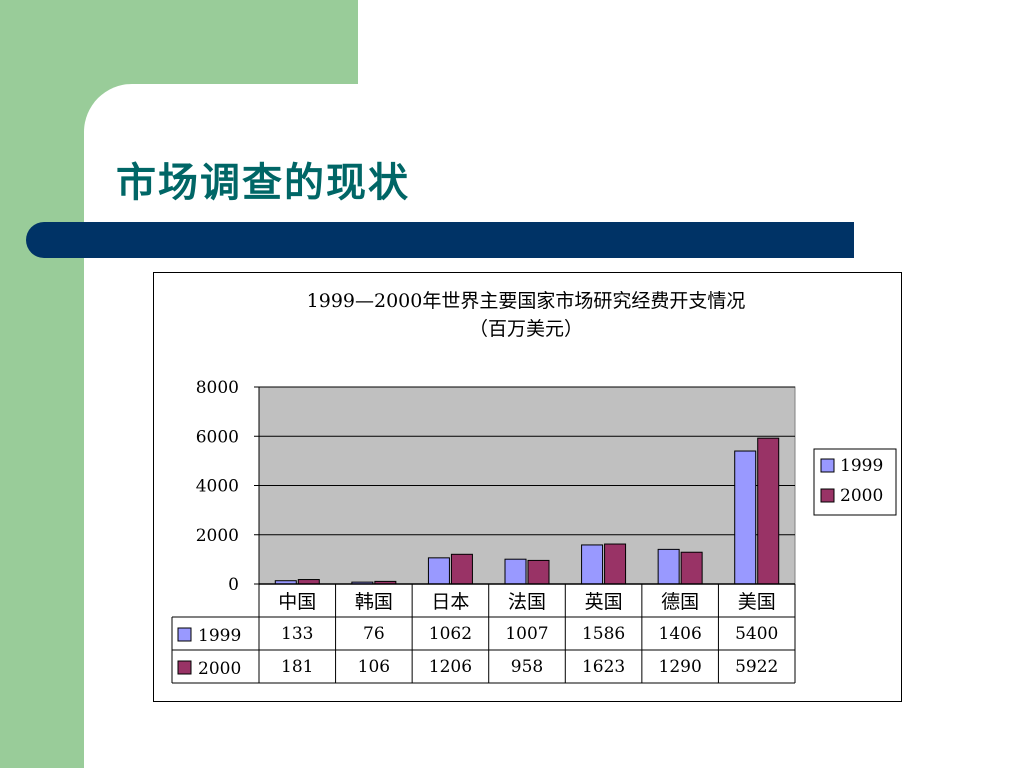  What do you see at coordinates (374, 602) in the screenshot?
I see `category-label: 韩国` at bounding box center [374, 602].